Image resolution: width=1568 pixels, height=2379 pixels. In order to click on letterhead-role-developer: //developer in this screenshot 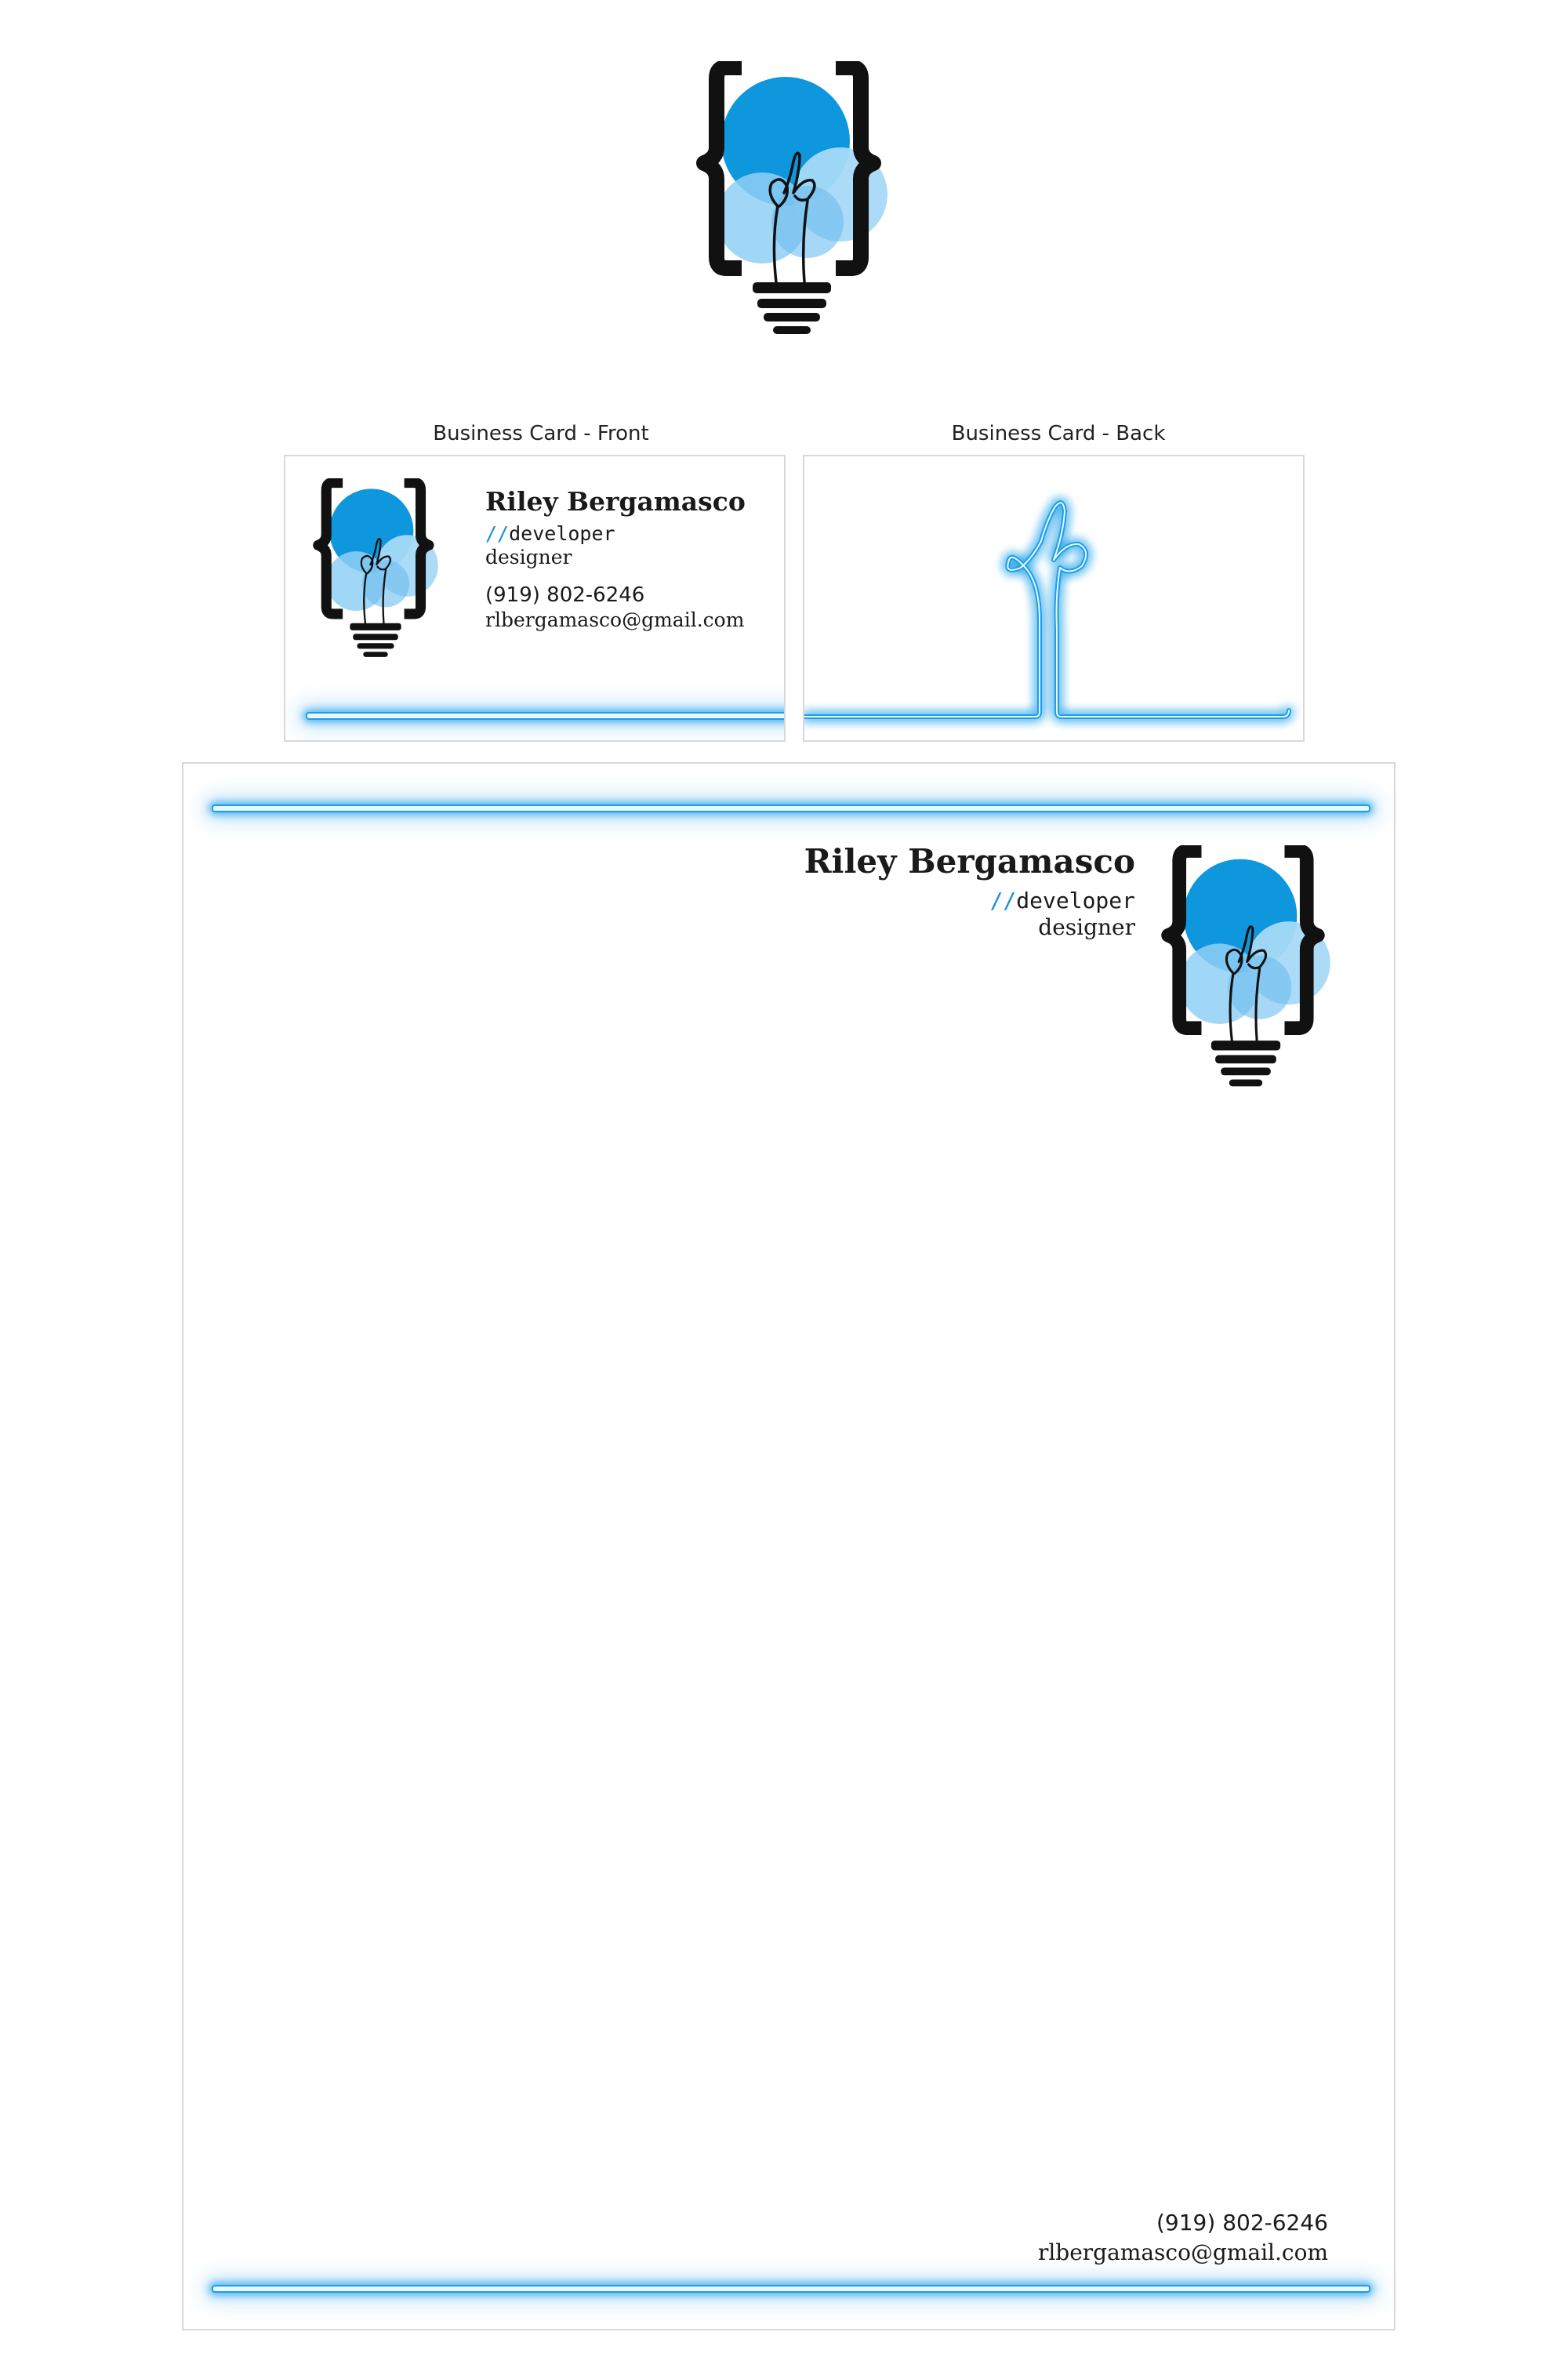, I will do `click(1062, 901)`.